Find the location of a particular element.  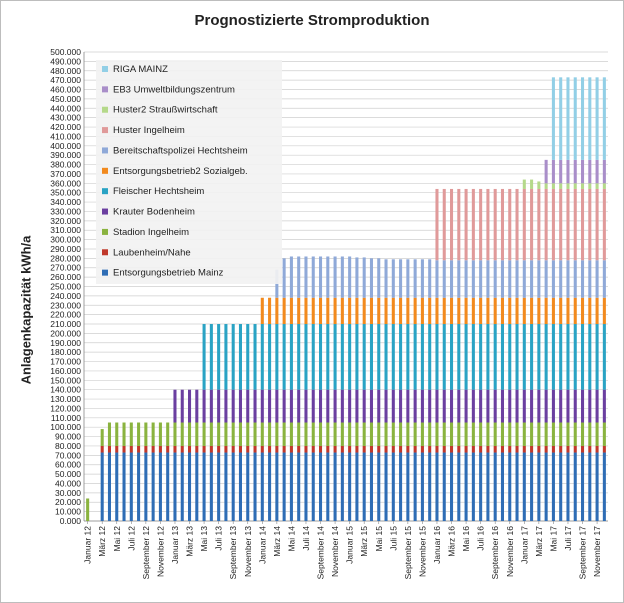

y-tick-label: 190.000 is located at coordinates (65, 343).